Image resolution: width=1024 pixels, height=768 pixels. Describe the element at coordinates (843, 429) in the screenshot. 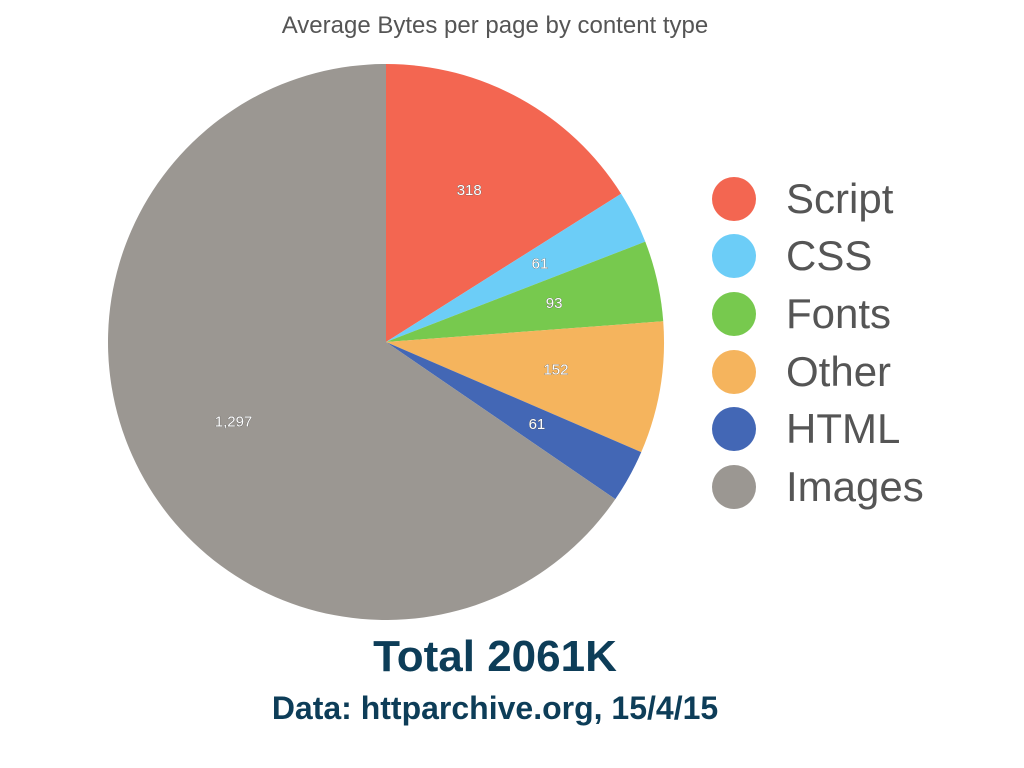

I see `legend-label-html: HTML` at that location.